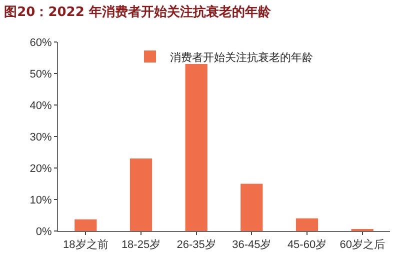 The width and height of the screenshot is (412, 271). What do you see at coordinates (362, 245) in the screenshot?
I see `x-tick-label: 60岁之后` at bounding box center [362, 245].